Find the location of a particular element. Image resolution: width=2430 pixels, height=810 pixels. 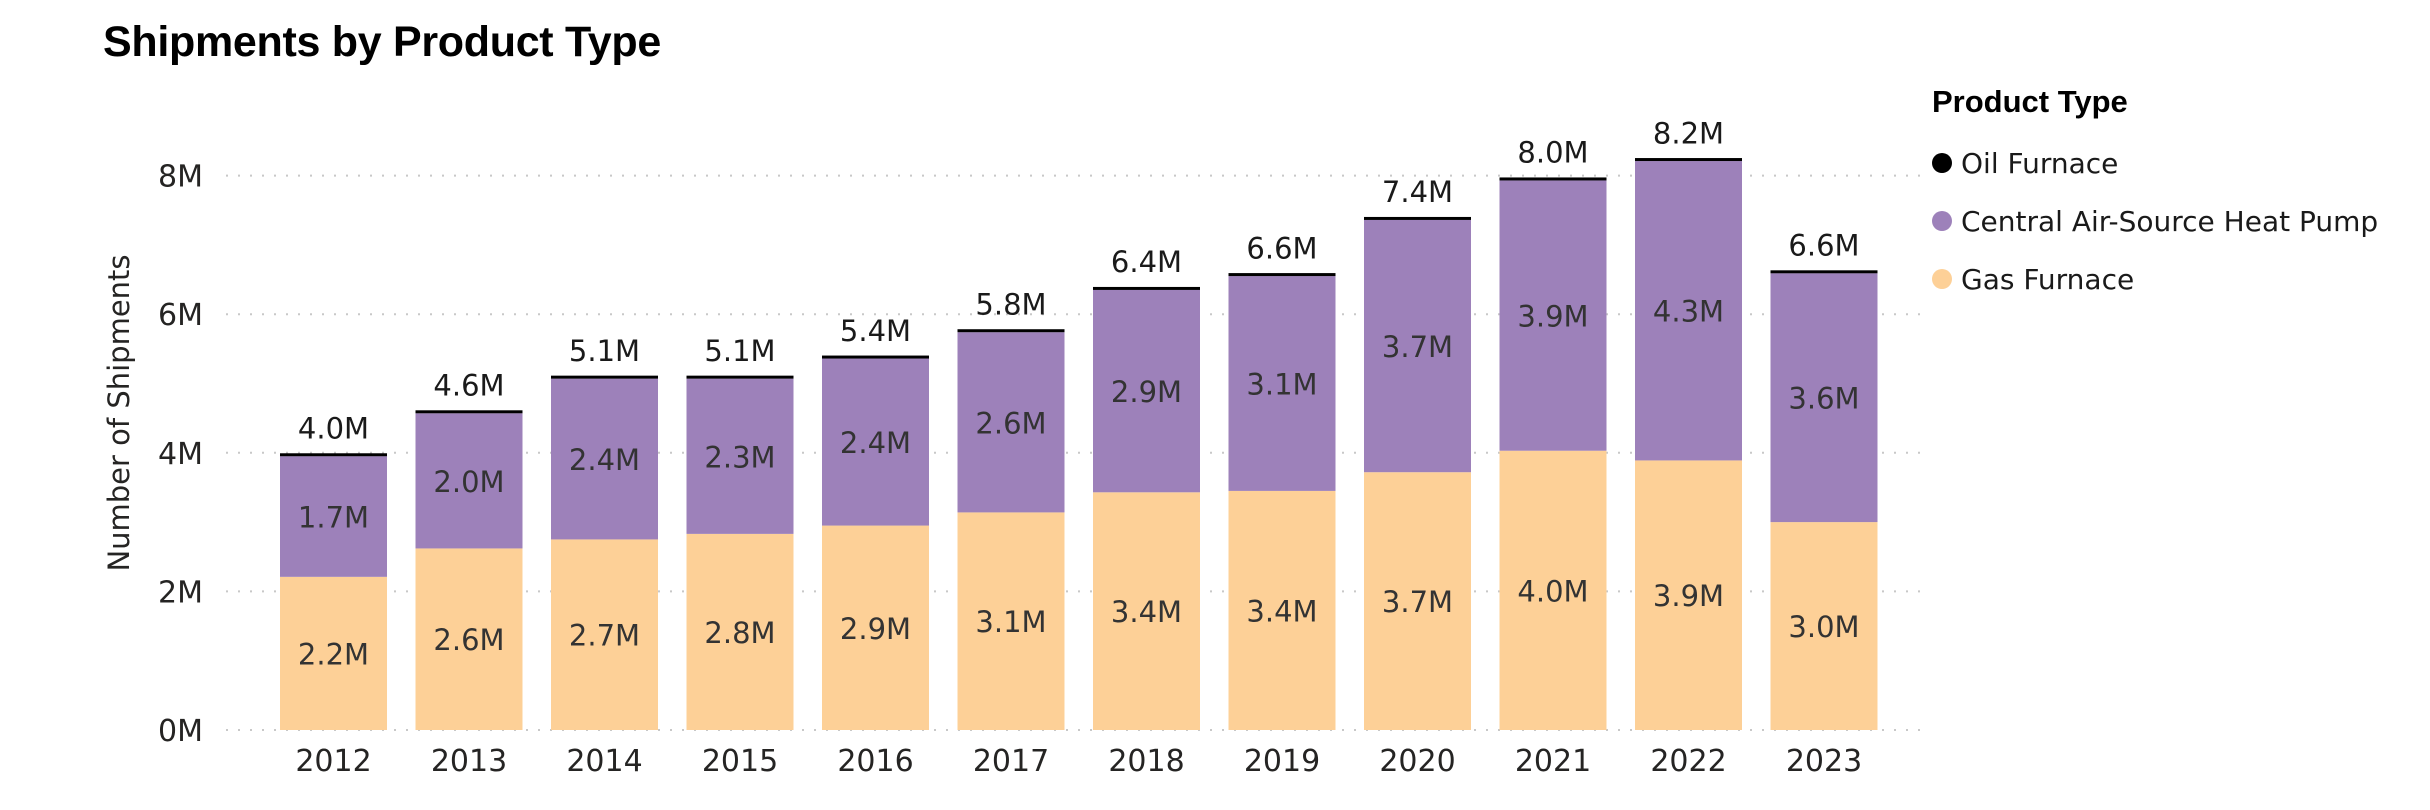

data-label: 2.3M is located at coordinates (739, 457).